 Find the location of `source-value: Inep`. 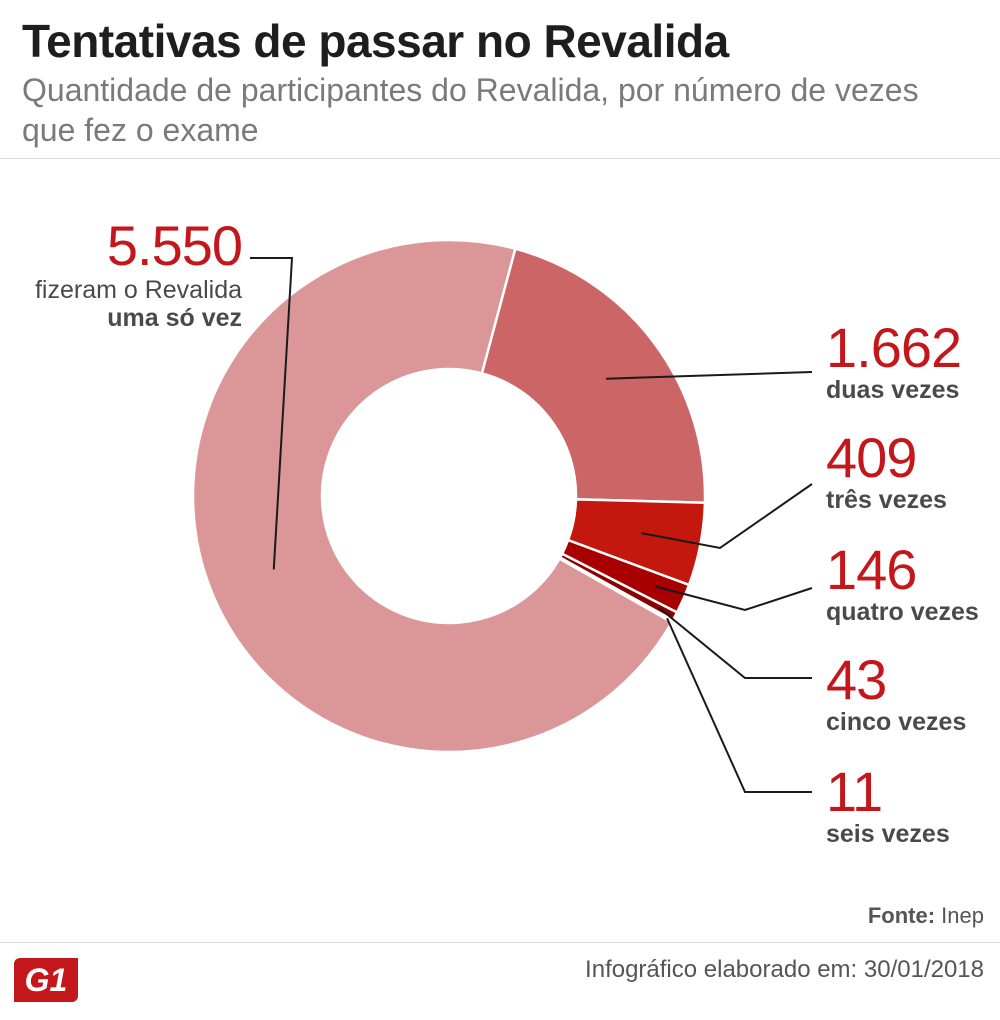

source-value: Inep is located at coordinates (962, 915).